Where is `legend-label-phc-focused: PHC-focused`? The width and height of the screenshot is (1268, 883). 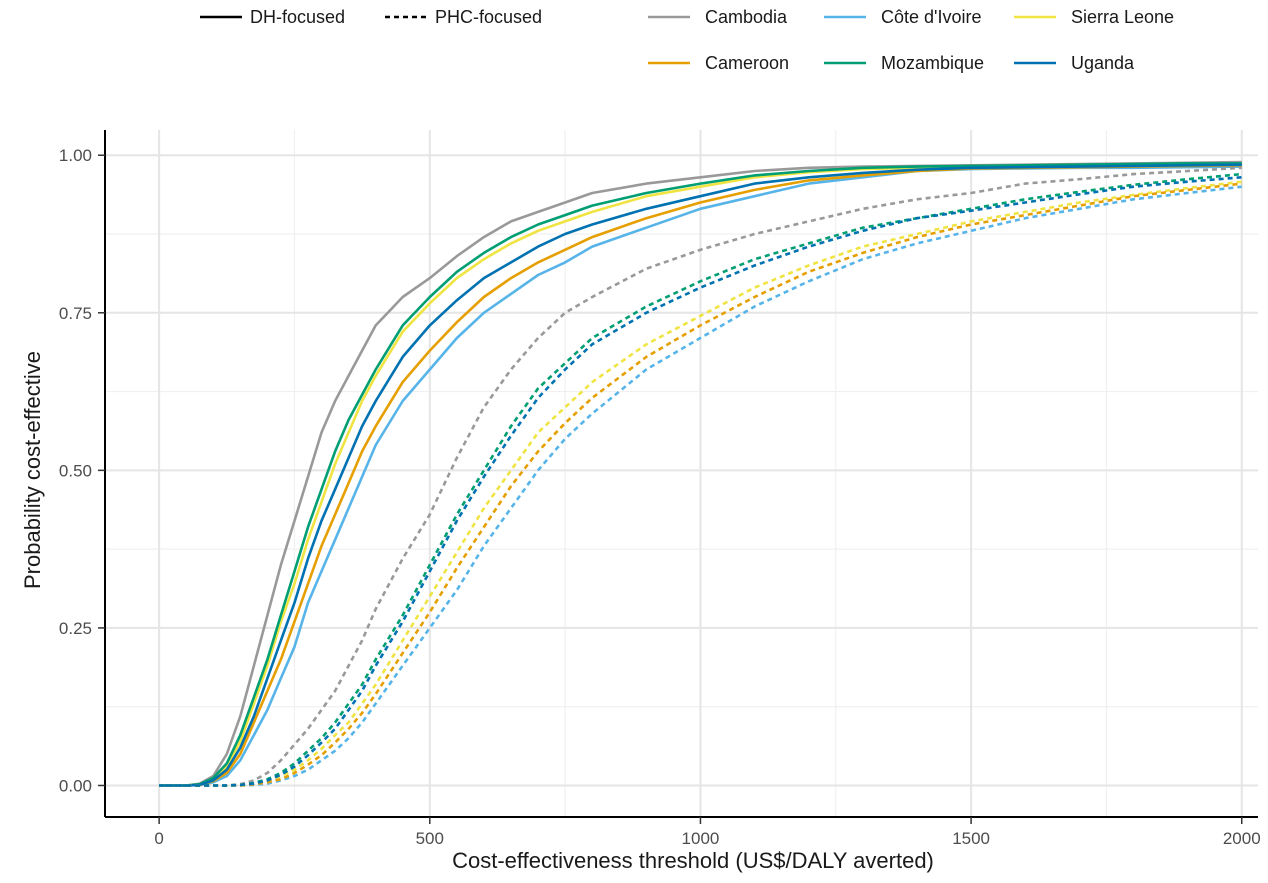 legend-label-phc-focused: PHC-focused is located at coordinates (488, 17).